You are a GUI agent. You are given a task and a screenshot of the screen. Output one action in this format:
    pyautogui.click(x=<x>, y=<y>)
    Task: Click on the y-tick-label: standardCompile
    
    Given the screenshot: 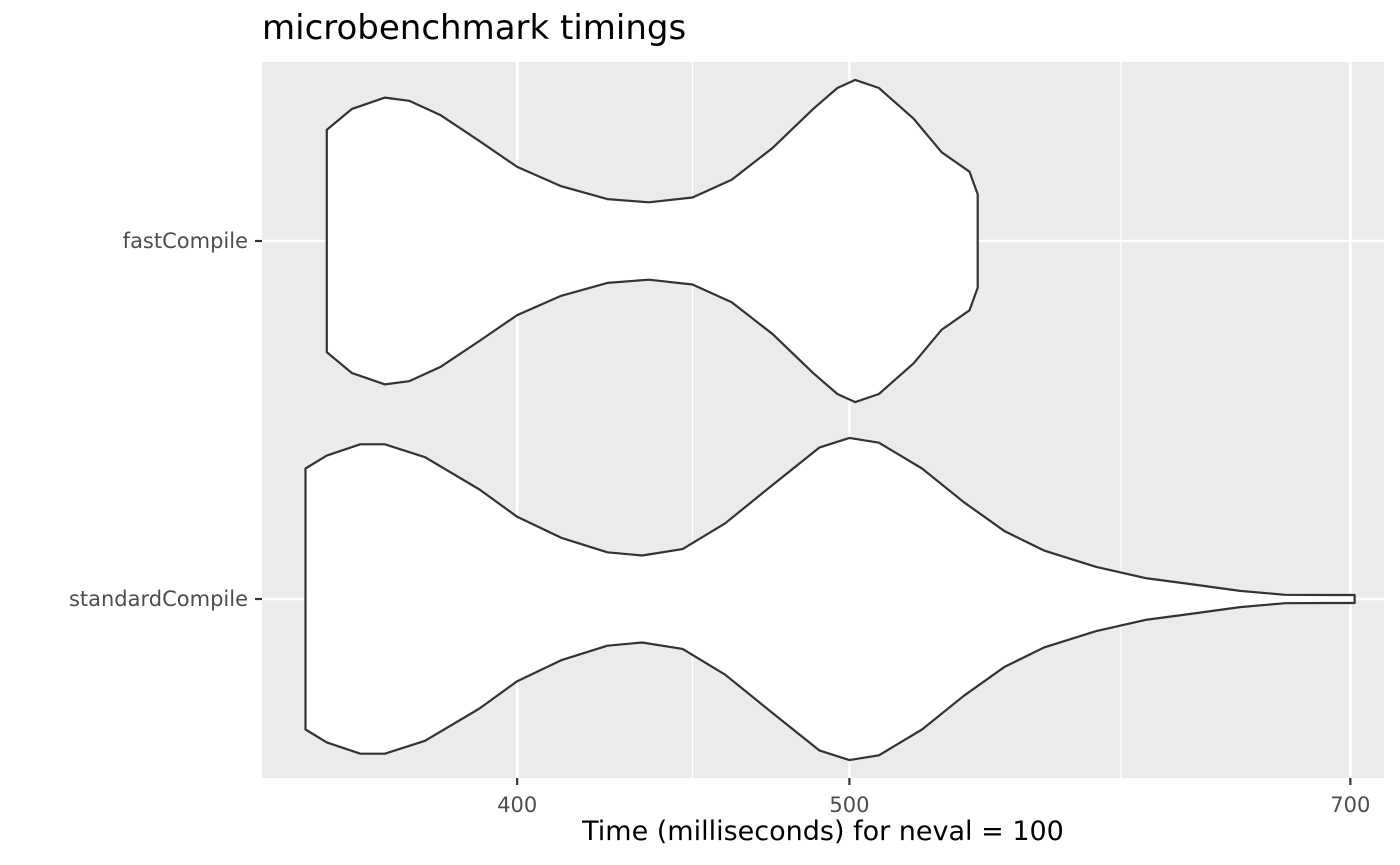 What is the action you would take?
    pyautogui.click(x=158, y=599)
    